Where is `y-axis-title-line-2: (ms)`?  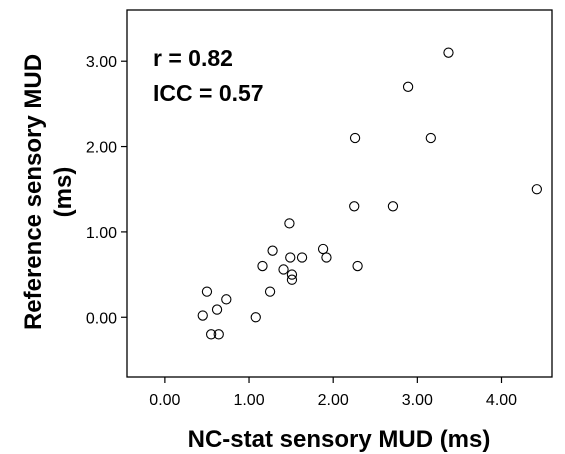
y-axis-title-line-2: (ms) is located at coordinates (63, 192).